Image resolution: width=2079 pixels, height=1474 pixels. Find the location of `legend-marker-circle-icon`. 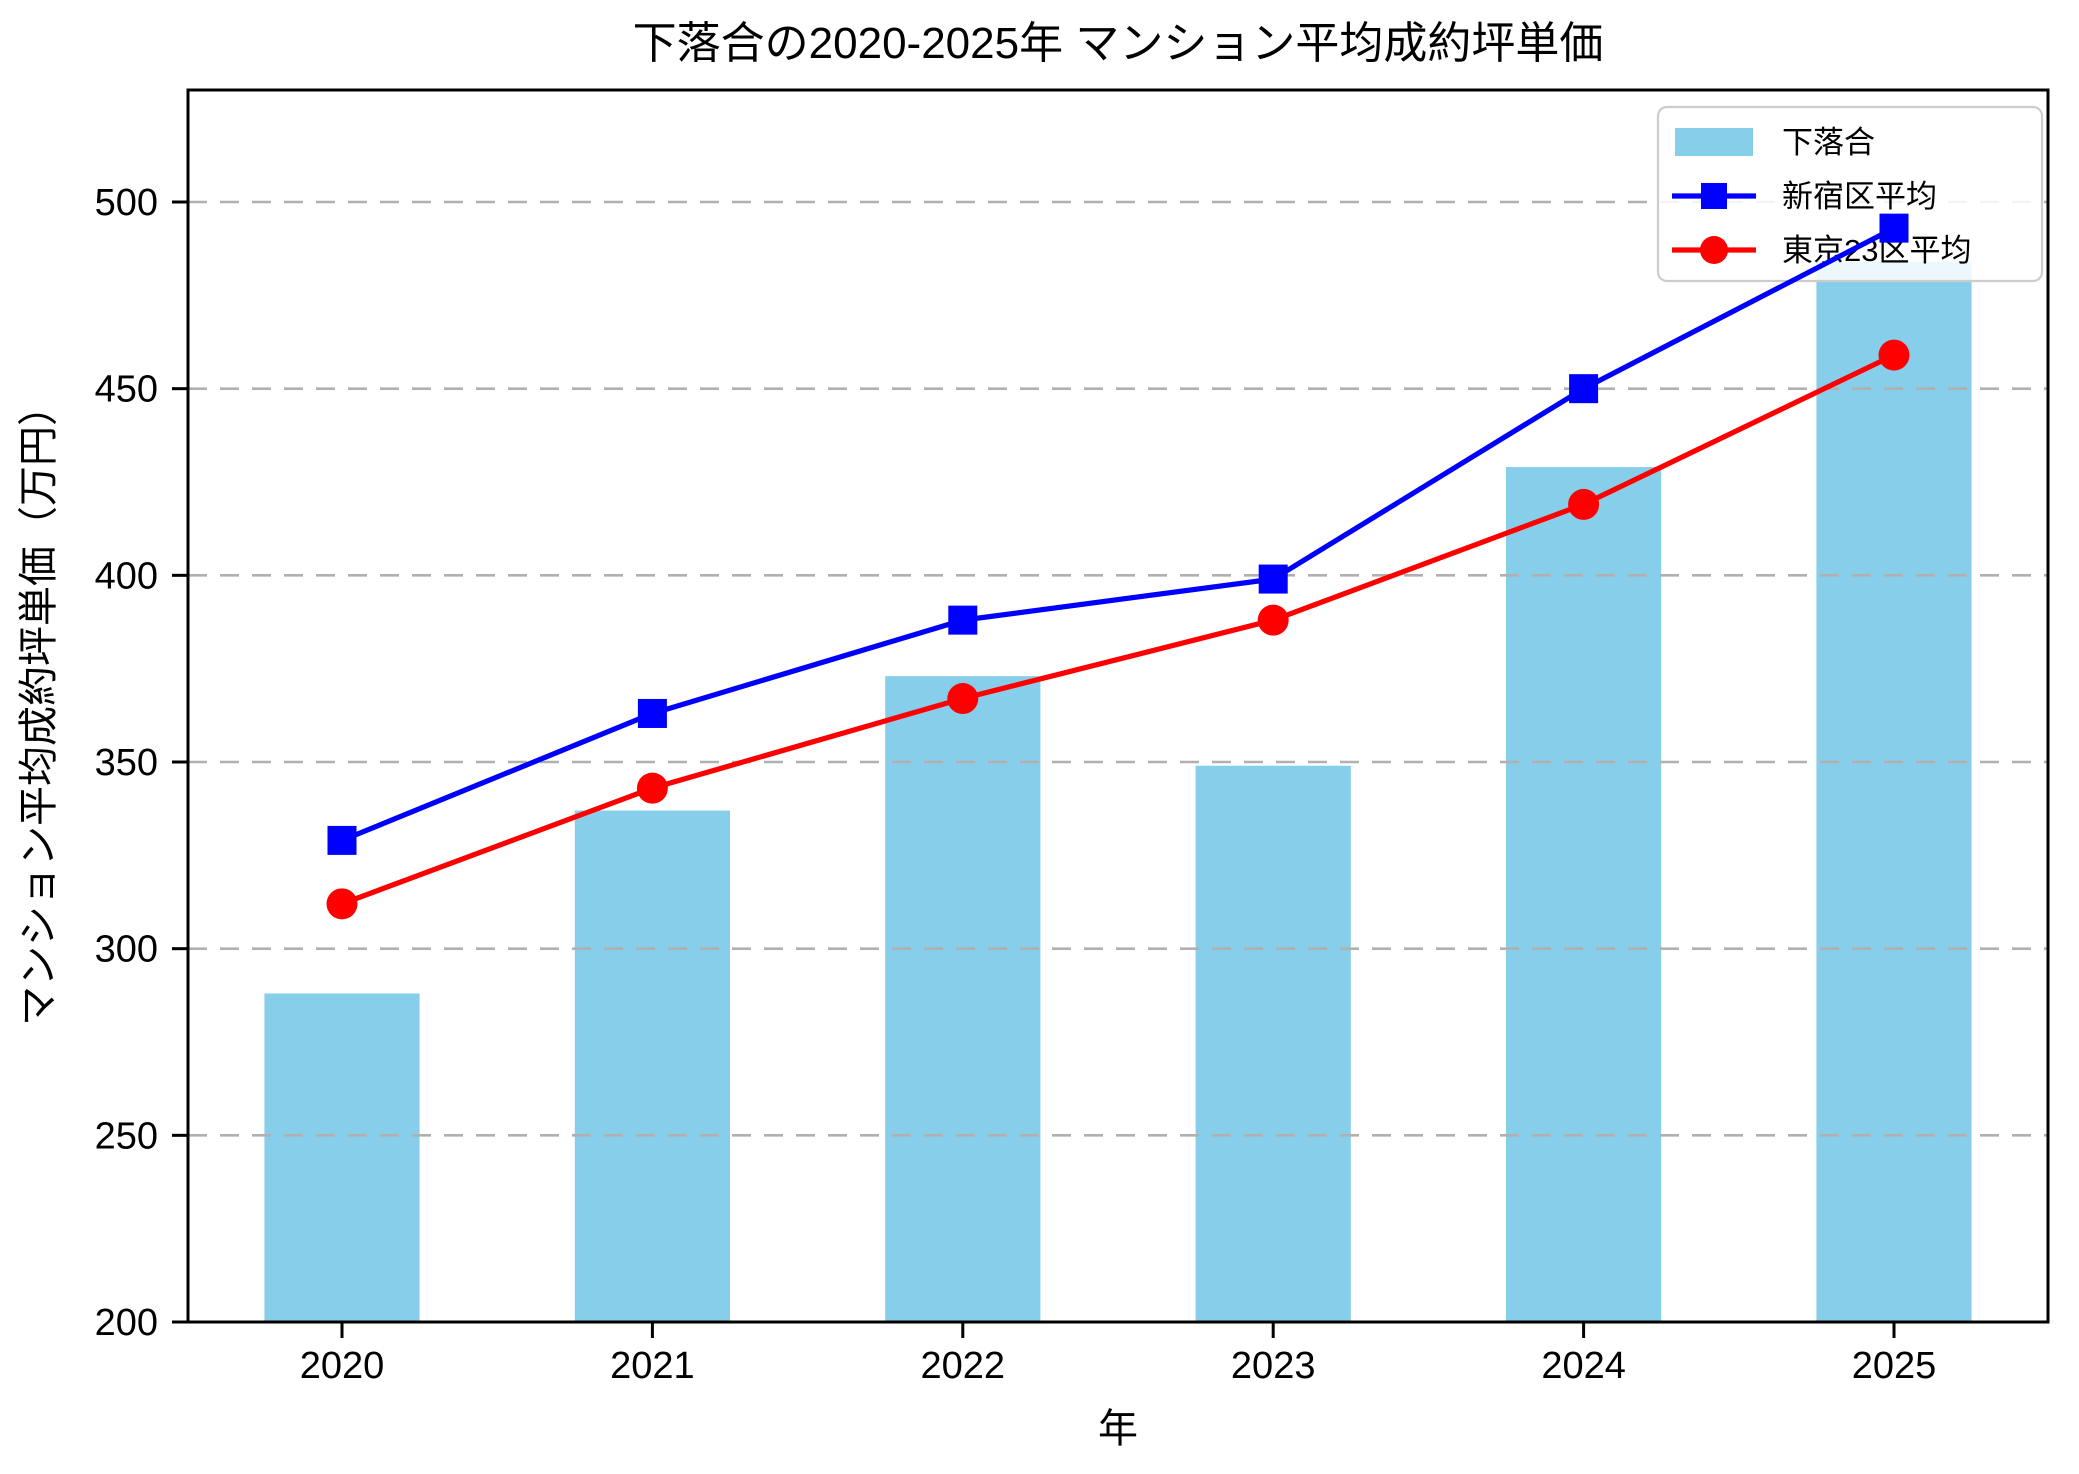

legend-marker-circle-icon is located at coordinates (1714, 250).